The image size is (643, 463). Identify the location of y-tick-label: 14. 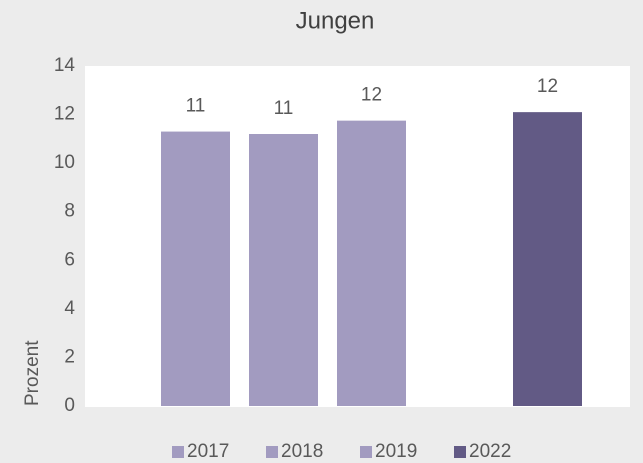
(65, 65).